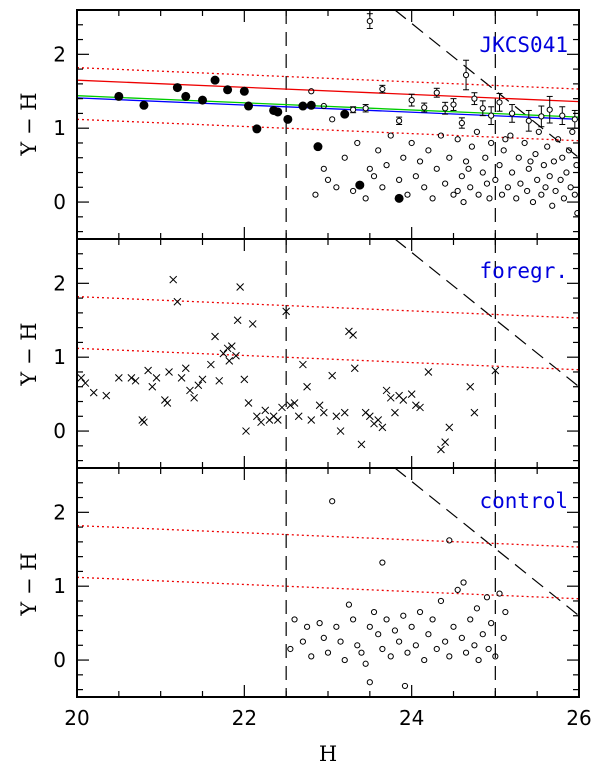  What do you see at coordinates (328, 536) in the screenshot?
I see `red-sequence-bound` at bounding box center [328, 536].